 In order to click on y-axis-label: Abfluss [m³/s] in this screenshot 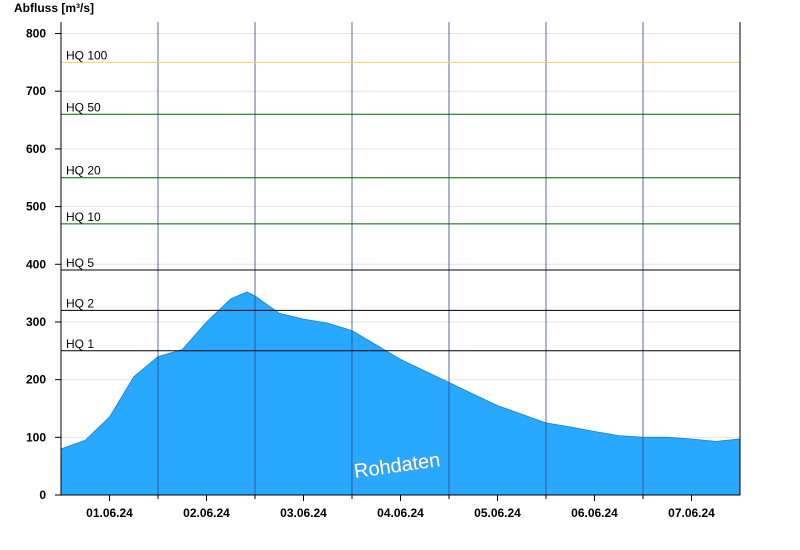, I will do `click(54, 8)`.